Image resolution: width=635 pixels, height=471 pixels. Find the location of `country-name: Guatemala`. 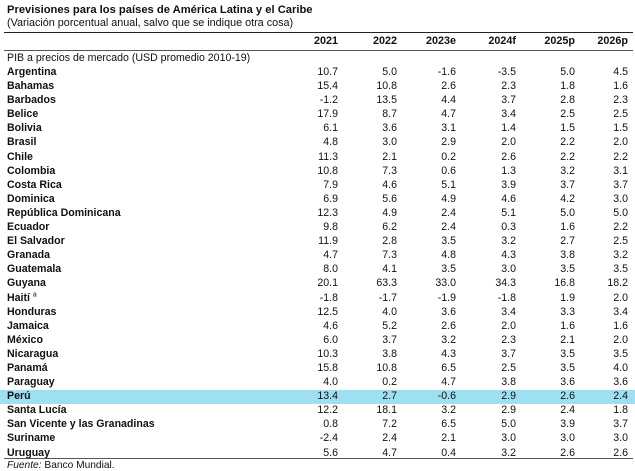

country-name: Guatemala is located at coordinates (34, 269).